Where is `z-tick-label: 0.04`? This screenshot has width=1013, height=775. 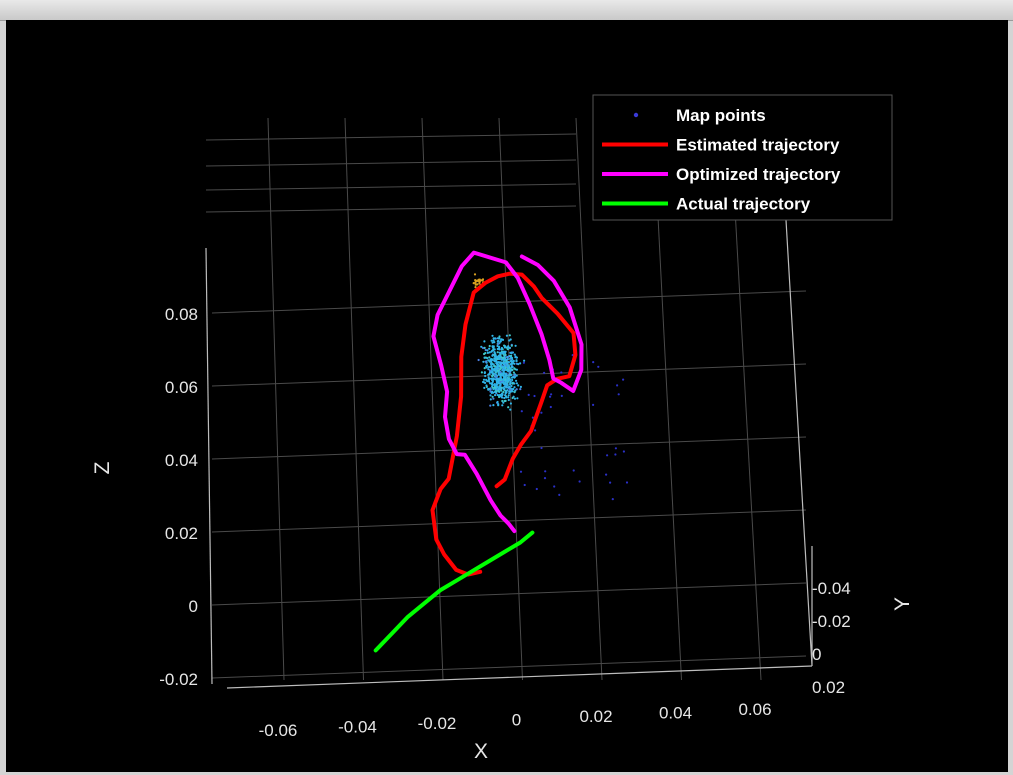
z-tick-label: 0.04 is located at coordinates (181, 460).